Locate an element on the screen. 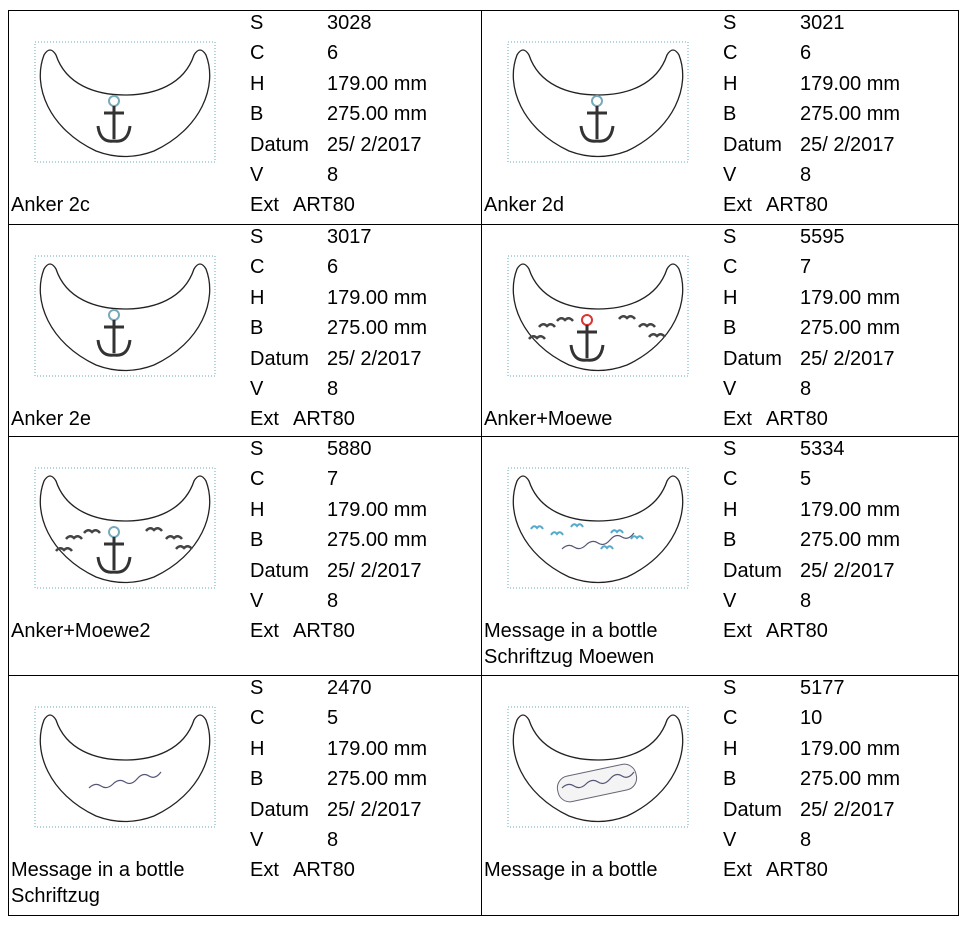  field-value: 5334 is located at coordinates (822, 449).